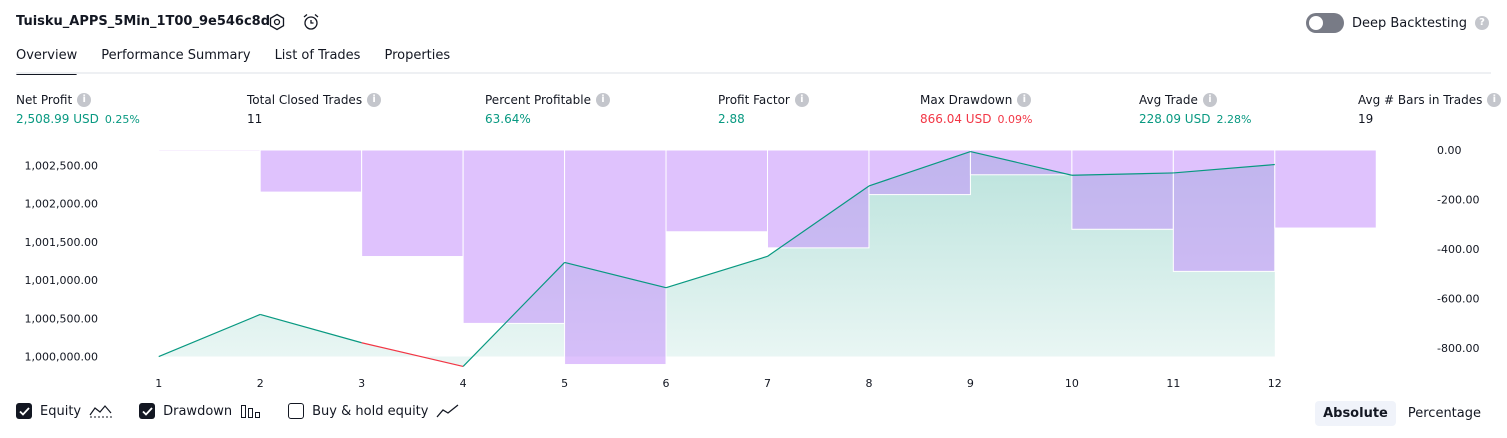 This screenshot has width=1507, height=438. What do you see at coordinates (61, 318) in the screenshot?
I see `left-axis-tick: 1,000,500.00` at bounding box center [61, 318].